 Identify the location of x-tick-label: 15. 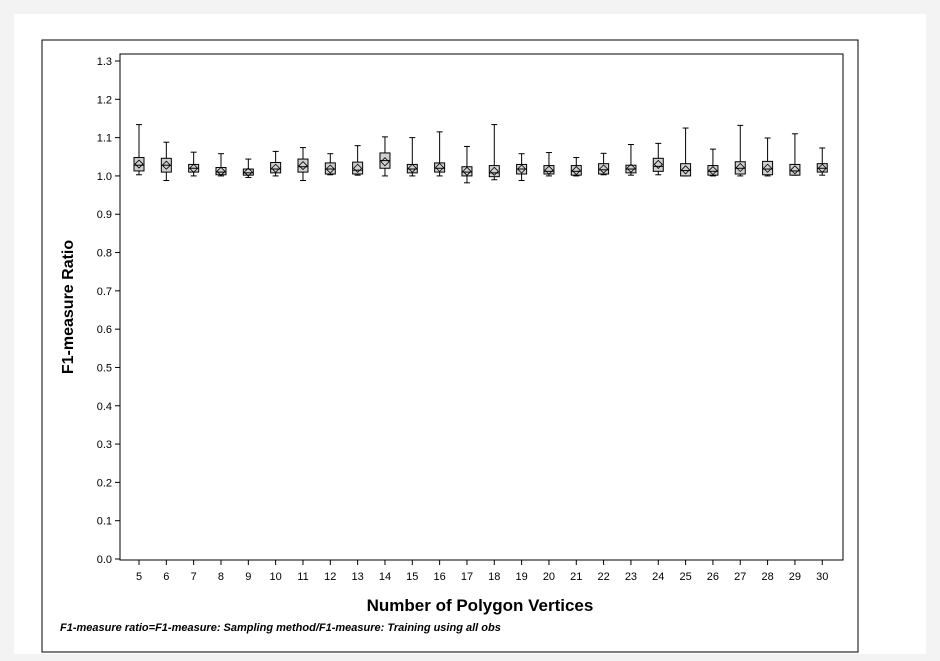
(412, 577).